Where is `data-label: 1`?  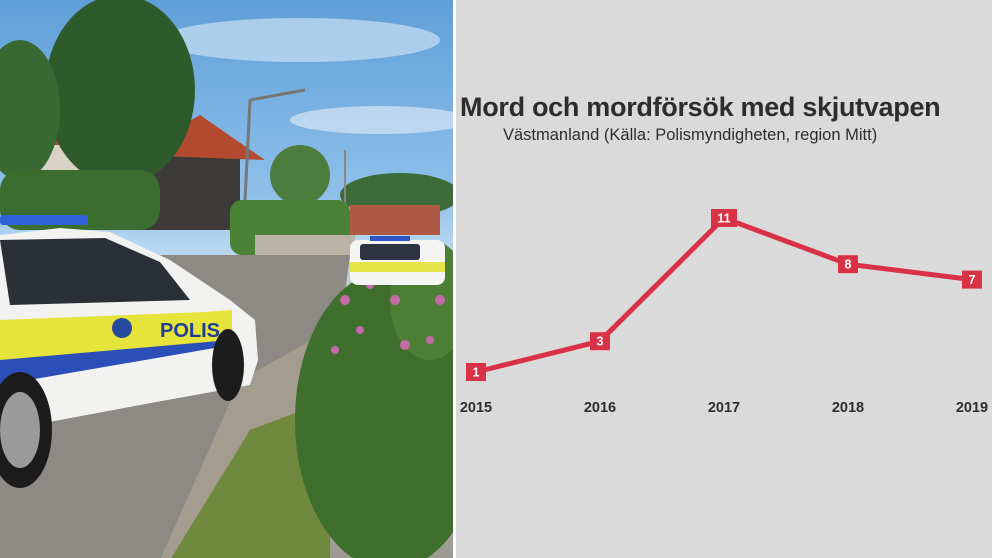
data-label: 1 is located at coordinates (476, 373).